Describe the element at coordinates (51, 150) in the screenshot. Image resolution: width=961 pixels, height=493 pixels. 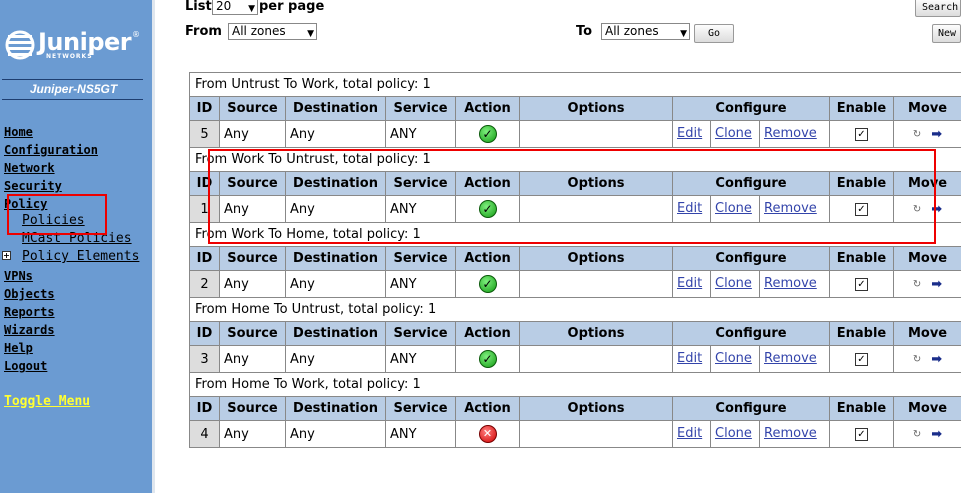
I see `nav-configuration: Configuration` at that location.